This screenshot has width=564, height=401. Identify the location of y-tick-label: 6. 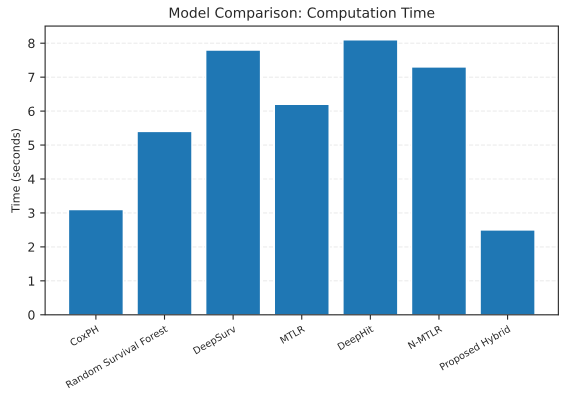
(31, 111).